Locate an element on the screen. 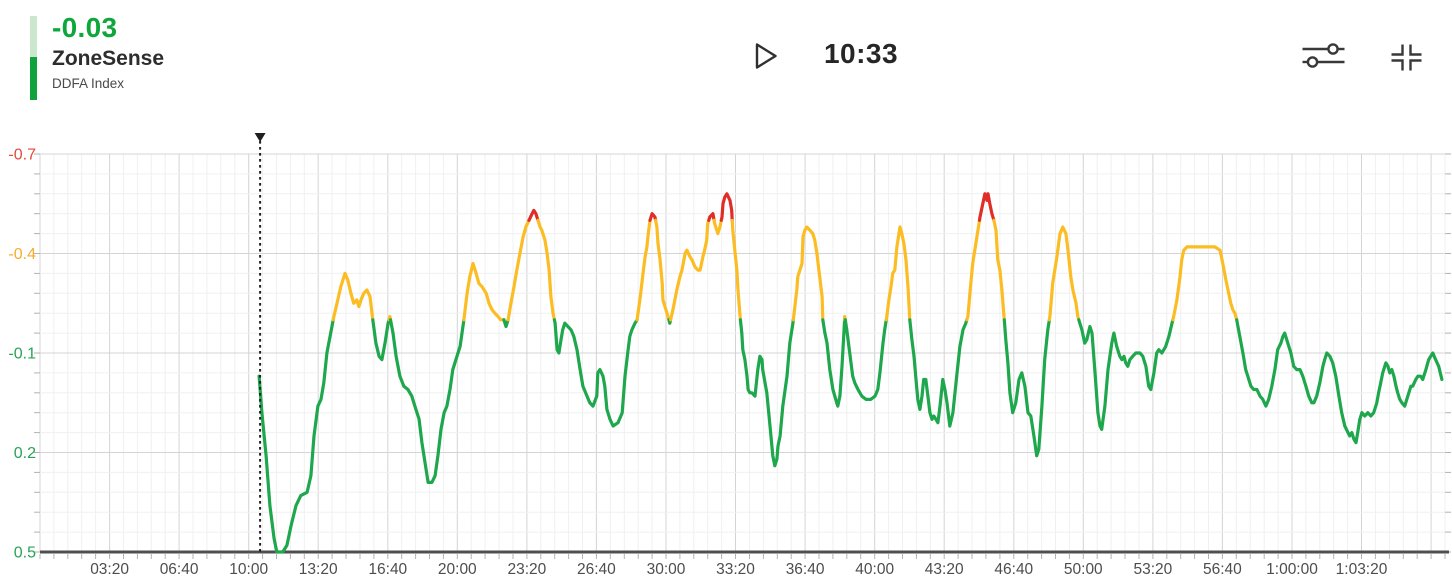  collapse-icon is located at coordinates (1406, 57).